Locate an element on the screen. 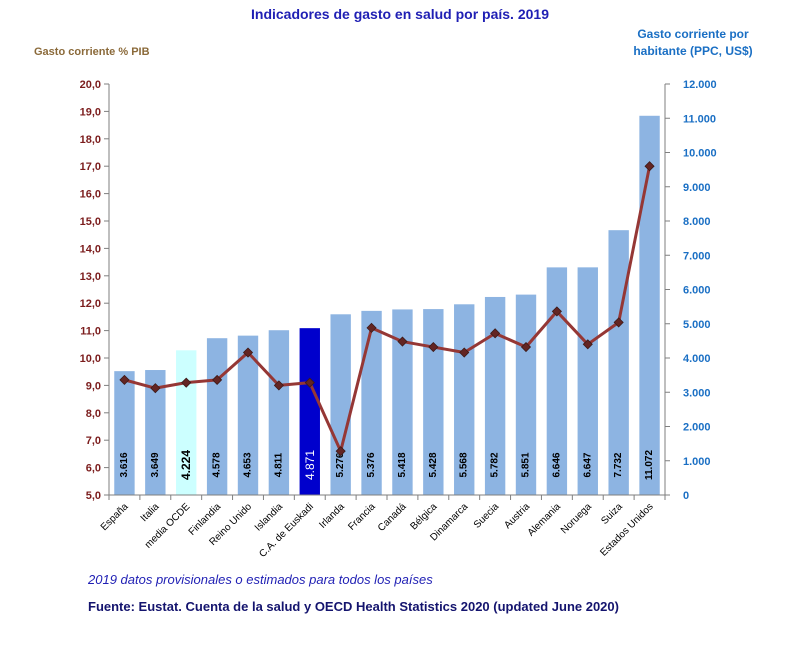 This screenshot has height=652, width=800. x-tick-label: C.A. de Euskadi is located at coordinates (286, 530).